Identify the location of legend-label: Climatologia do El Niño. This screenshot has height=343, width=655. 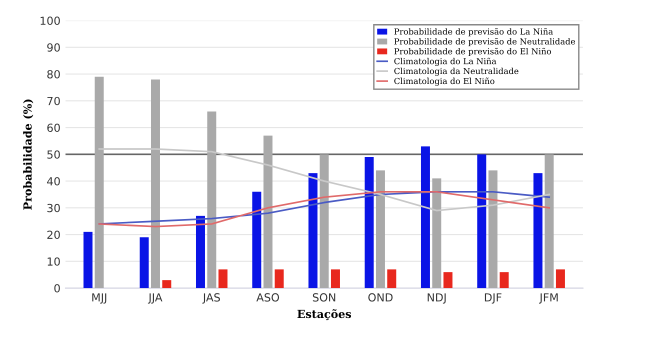
(444, 82).